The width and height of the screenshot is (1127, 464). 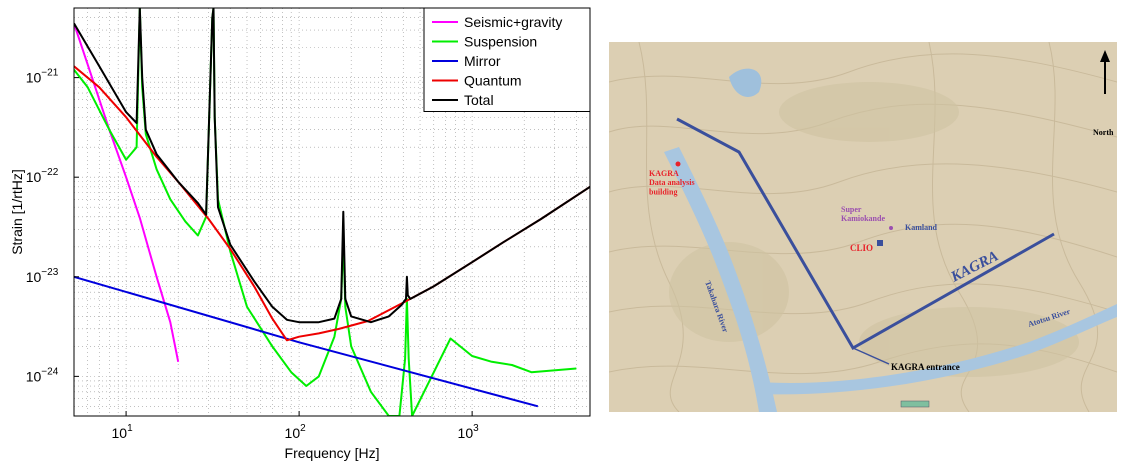 I want to click on legend-entry: Total, so click(x=479, y=100).